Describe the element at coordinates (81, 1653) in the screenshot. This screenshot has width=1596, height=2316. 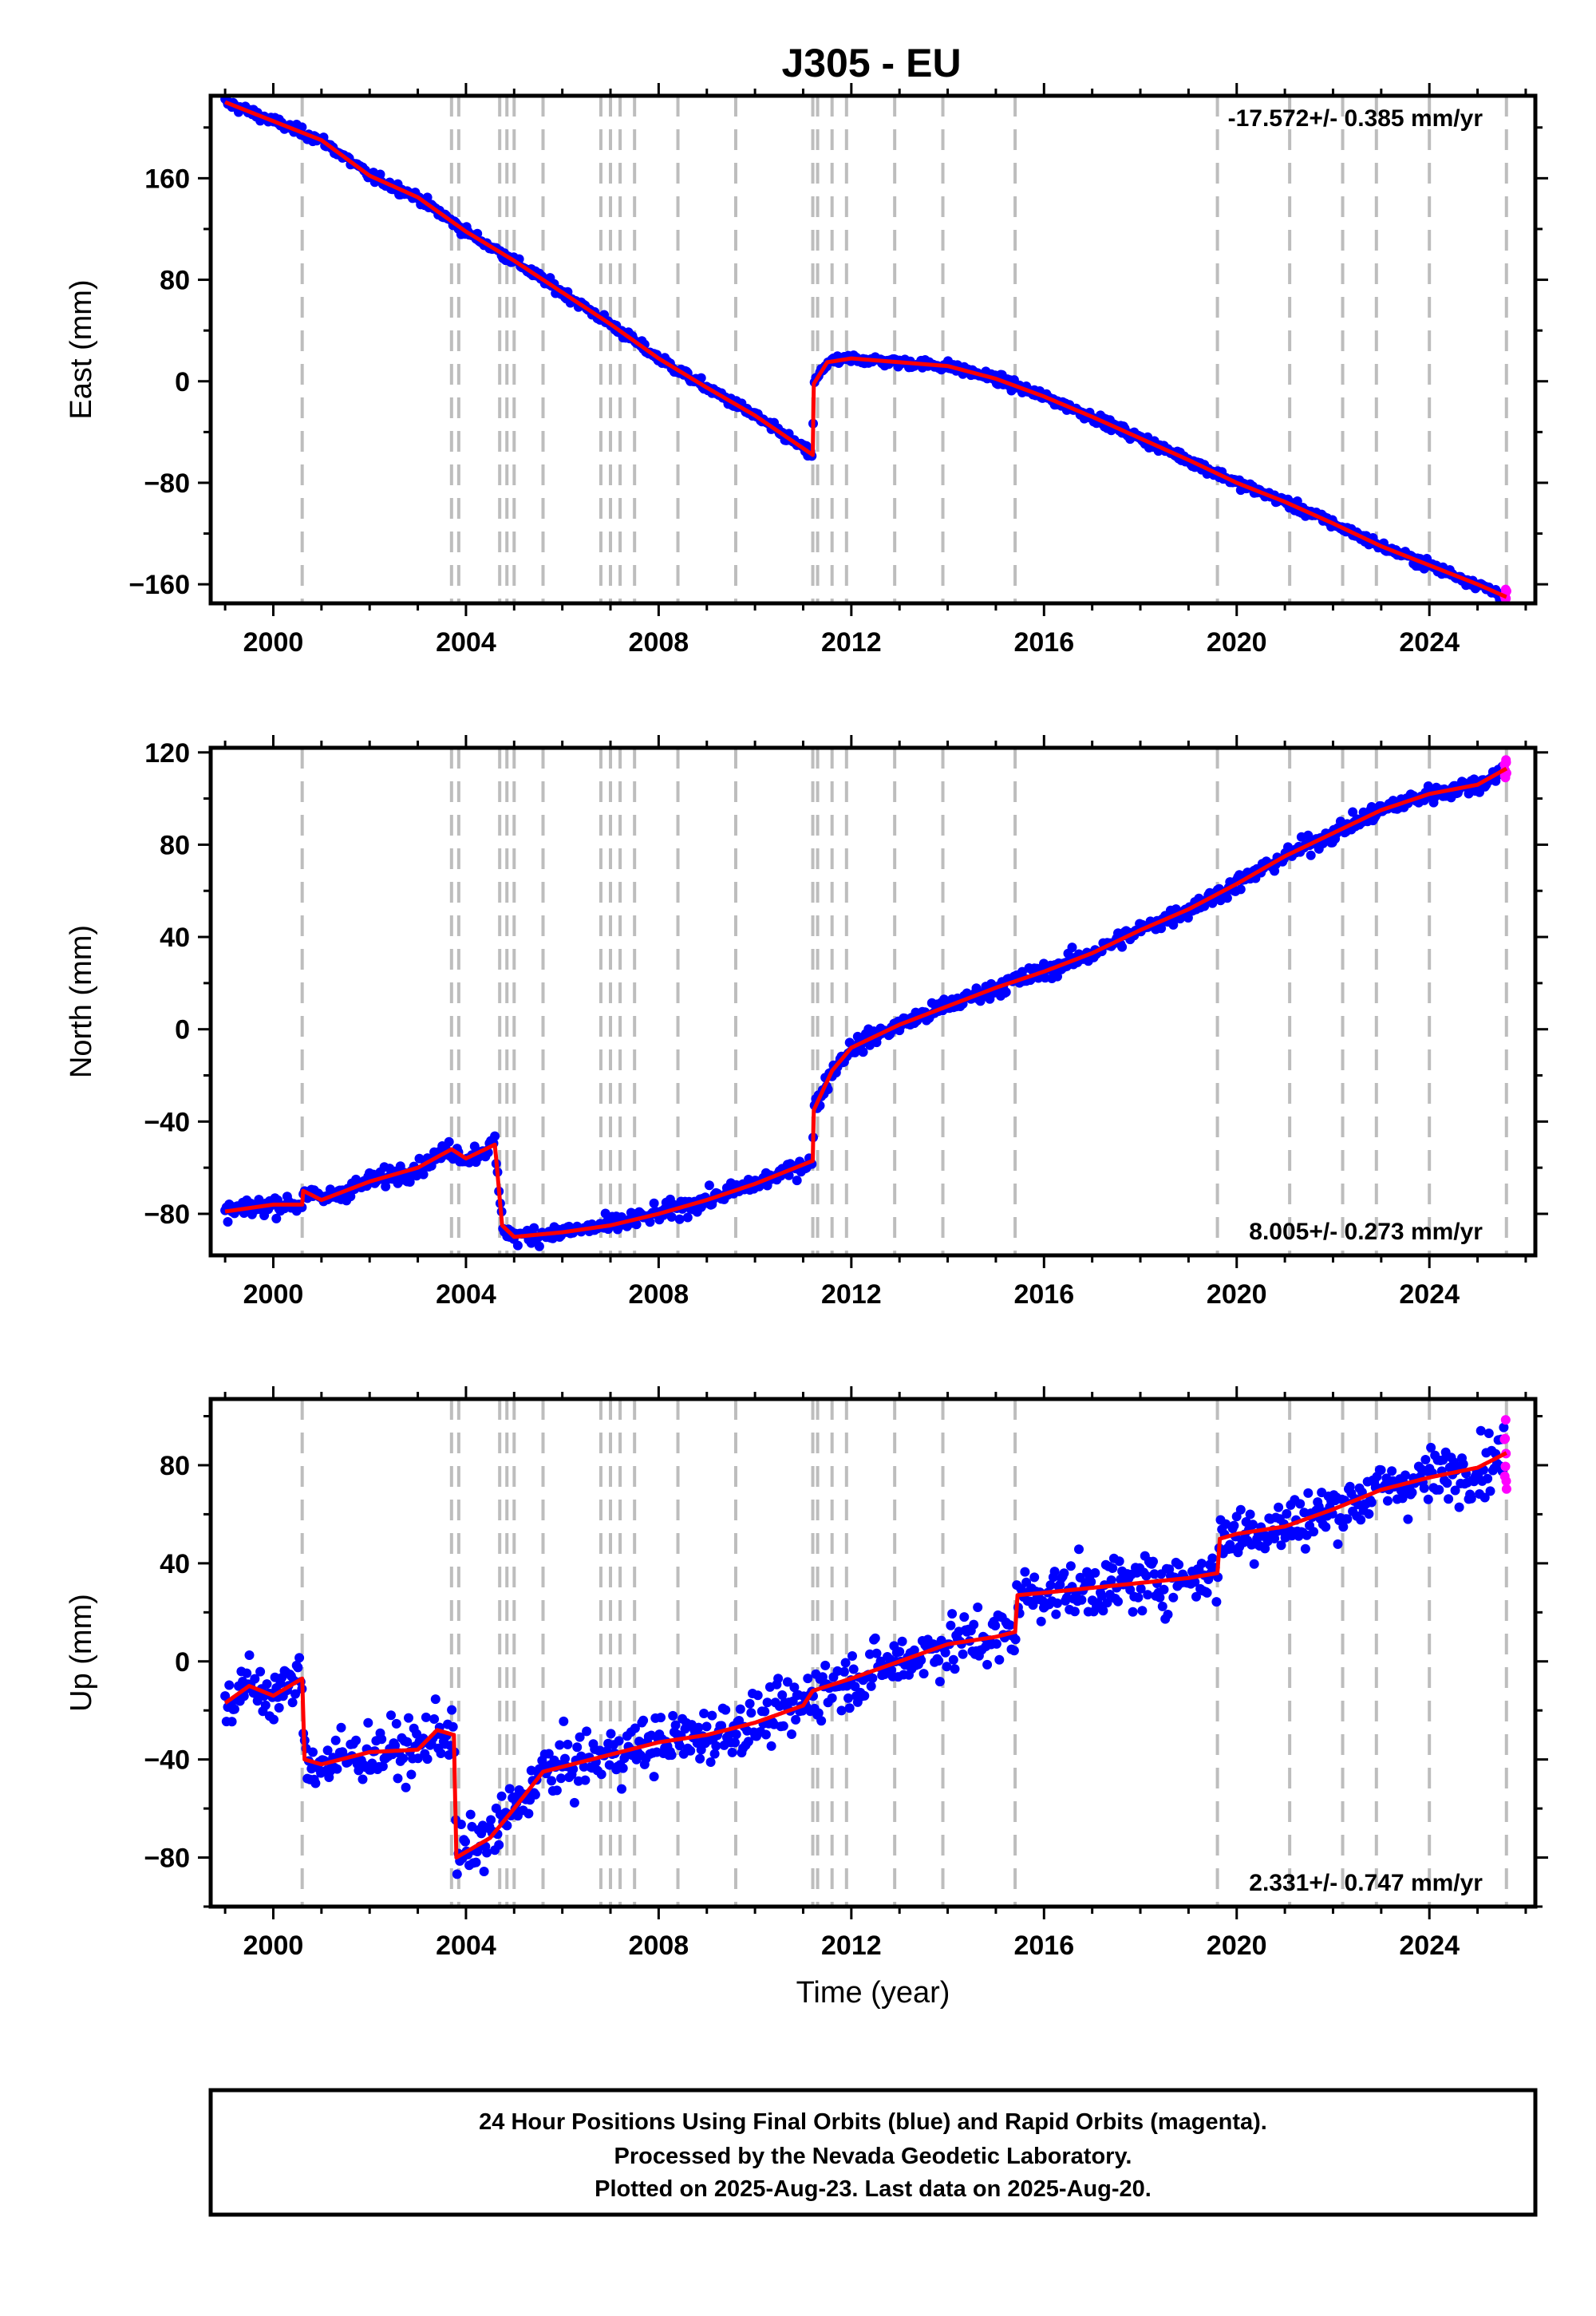
I see `y-axis-label: Up (mm)` at that location.